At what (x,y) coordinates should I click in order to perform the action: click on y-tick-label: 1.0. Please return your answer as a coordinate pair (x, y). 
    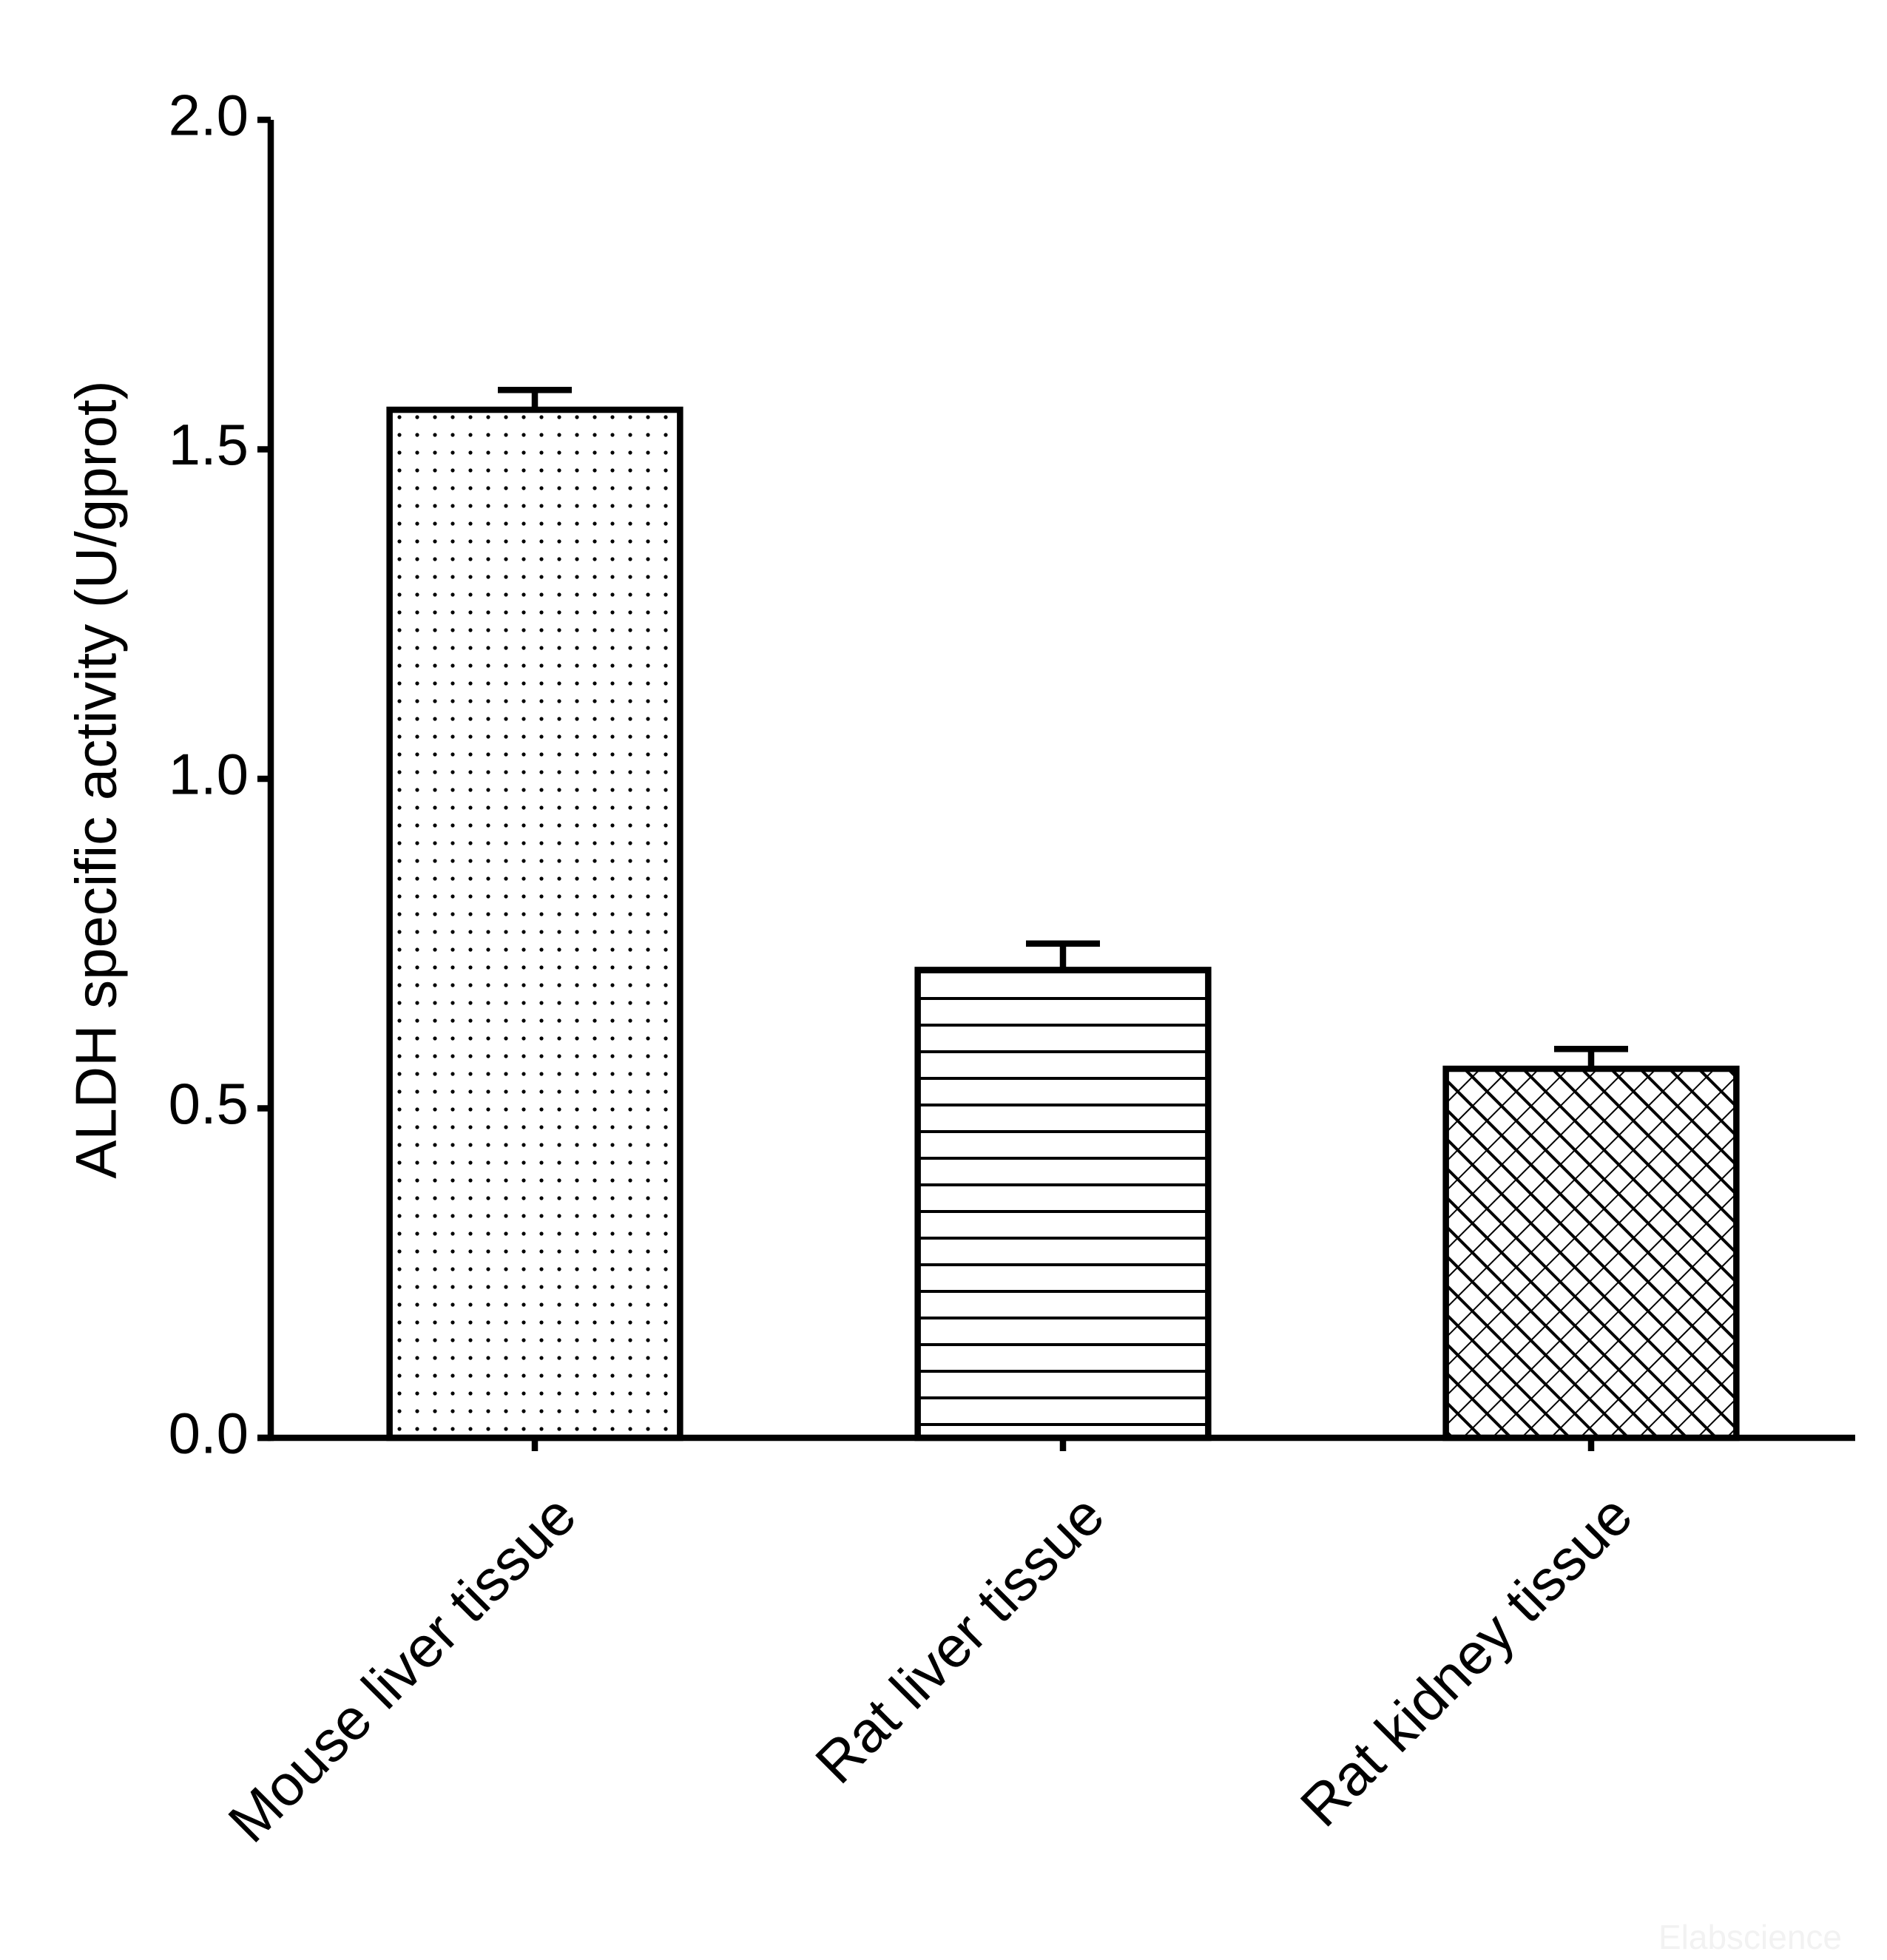
    Looking at the image, I should click on (209, 774).